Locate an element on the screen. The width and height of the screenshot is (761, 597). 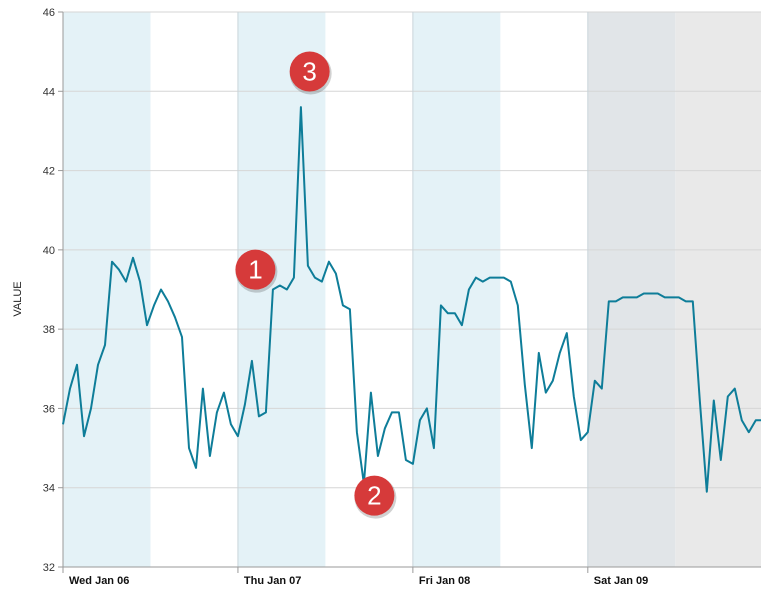
annotation-marker-2: 2 is located at coordinates (375, 497).